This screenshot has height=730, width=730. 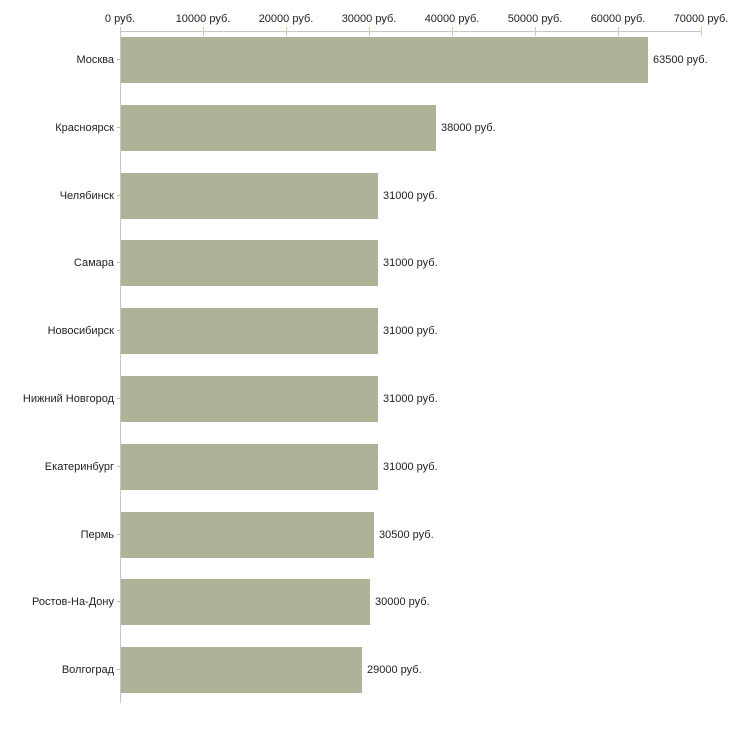 What do you see at coordinates (365, 670) in the screenshot?
I see `chart-row: Волгоград 29000 руб.` at bounding box center [365, 670].